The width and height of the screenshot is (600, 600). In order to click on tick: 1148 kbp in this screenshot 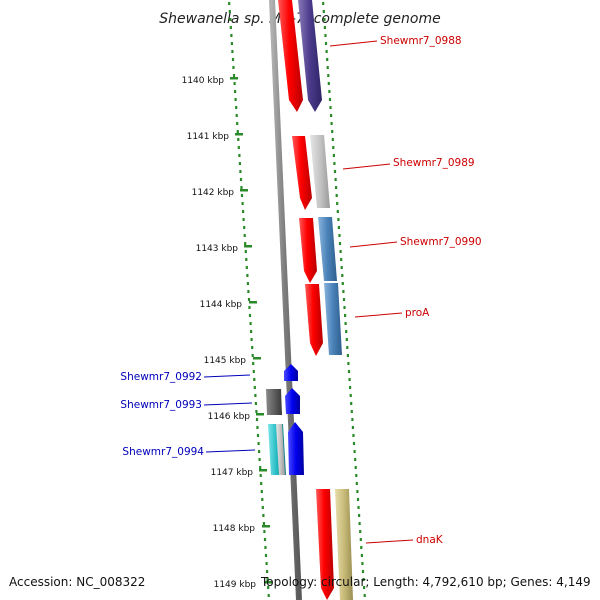, I will do `click(241, 529)`.